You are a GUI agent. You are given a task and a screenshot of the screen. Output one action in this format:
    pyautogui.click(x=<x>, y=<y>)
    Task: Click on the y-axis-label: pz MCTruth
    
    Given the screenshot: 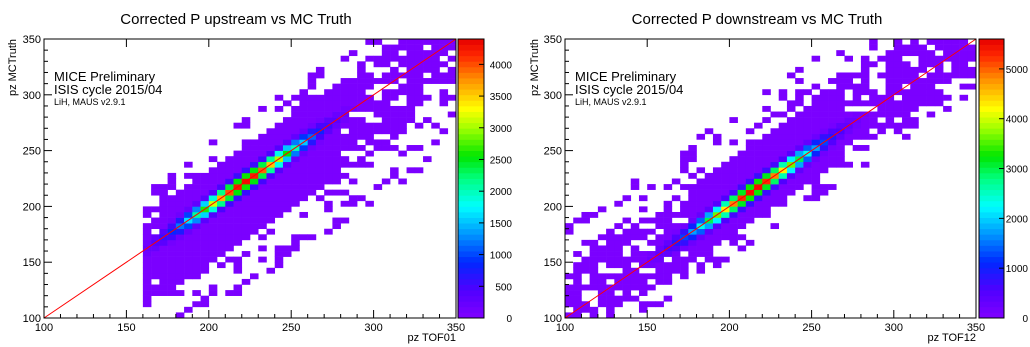 What is the action you would take?
    pyautogui.click(x=13, y=67)
    